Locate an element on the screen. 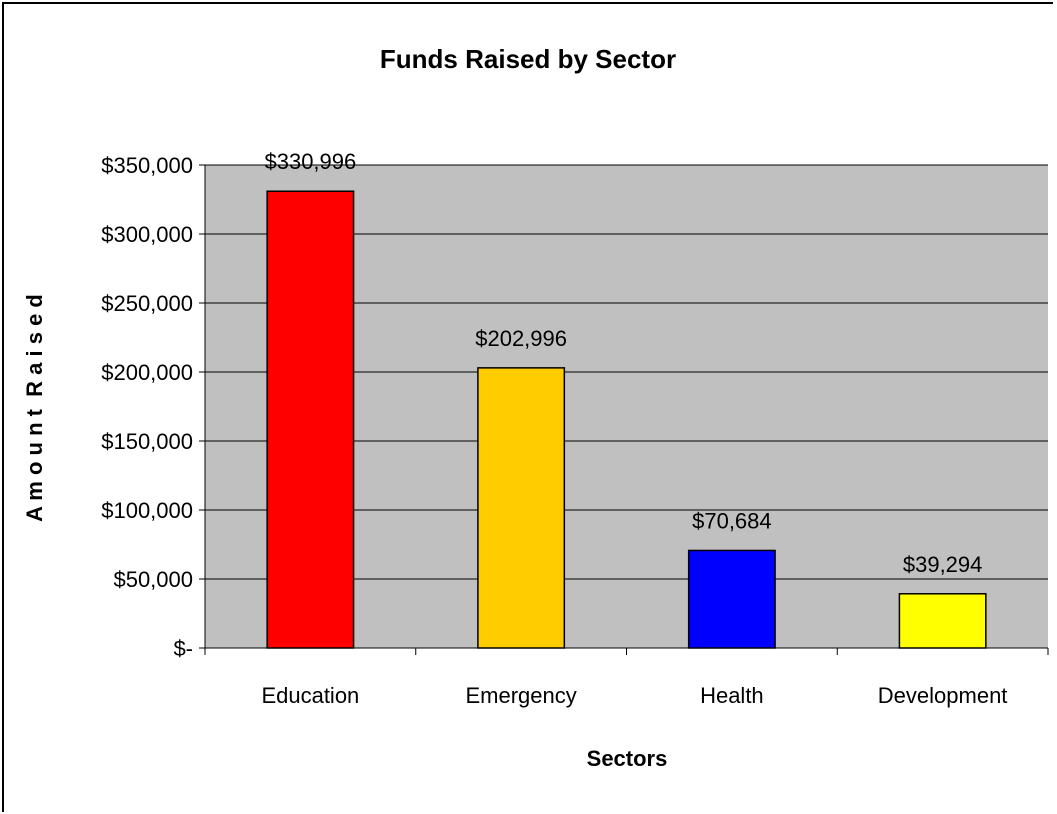  y-tick-label: $300,000 is located at coordinates (147, 234).